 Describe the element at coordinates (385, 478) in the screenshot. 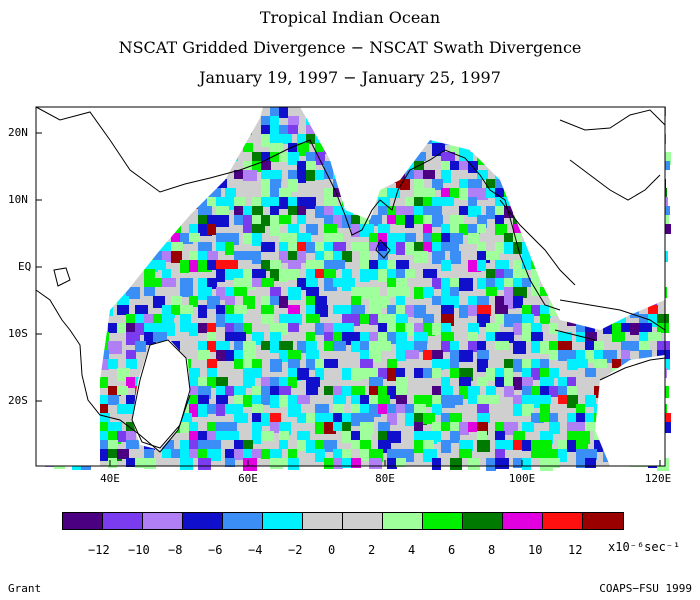

I see `lon-label-80e: 80E` at that location.